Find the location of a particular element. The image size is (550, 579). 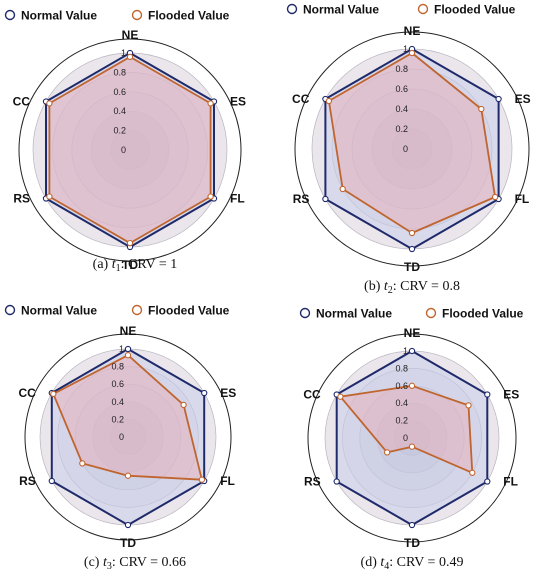

panel-caption: (c) t3: CRV = 0.66 is located at coordinates (135, 563).